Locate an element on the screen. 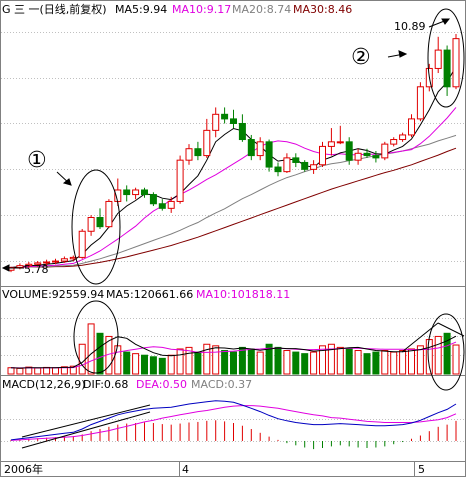 This screenshot has width=468, height=478. time-label-4: 4 is located at coordinates (185, 469).